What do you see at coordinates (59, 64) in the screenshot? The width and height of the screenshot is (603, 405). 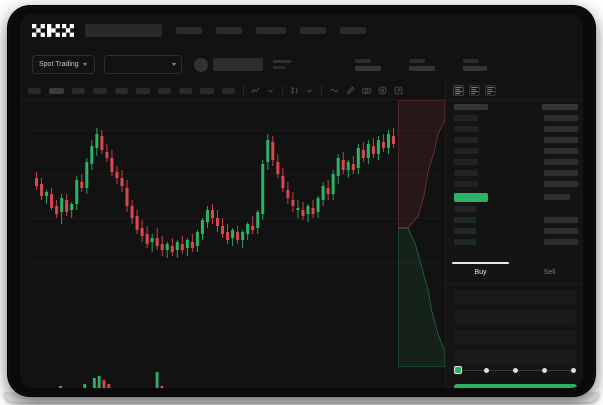 I see `market-type-label: Spot Trading` at bounding box center [59, 64].